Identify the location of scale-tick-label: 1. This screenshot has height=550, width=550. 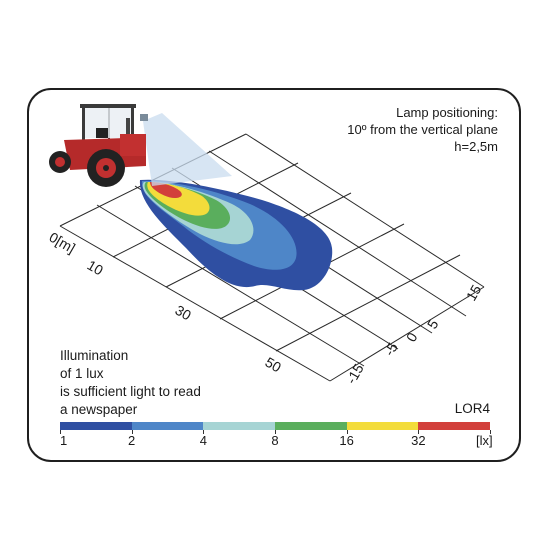
(64, 440).